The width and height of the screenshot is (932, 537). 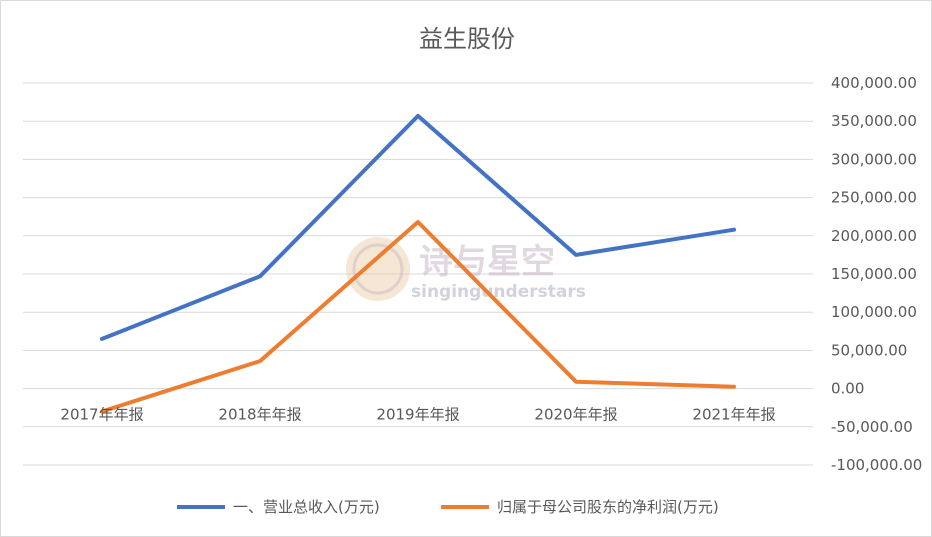 What do you see at coordinates (733, 415) in the screenshot?
I see `x-tick-label: 2021年年报` at bounding box center [733, 415].